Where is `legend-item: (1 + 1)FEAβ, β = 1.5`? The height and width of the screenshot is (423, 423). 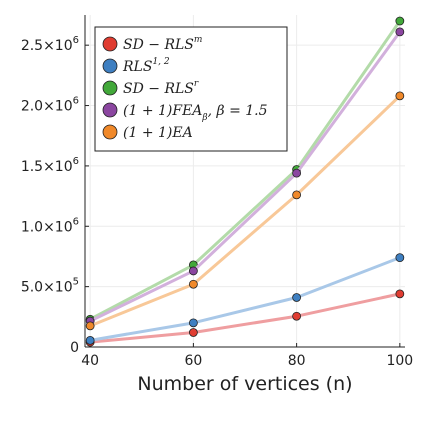 legend-item: (1 + 1)FEAβ, β = 1.5 is located at coordinates (185, 112).